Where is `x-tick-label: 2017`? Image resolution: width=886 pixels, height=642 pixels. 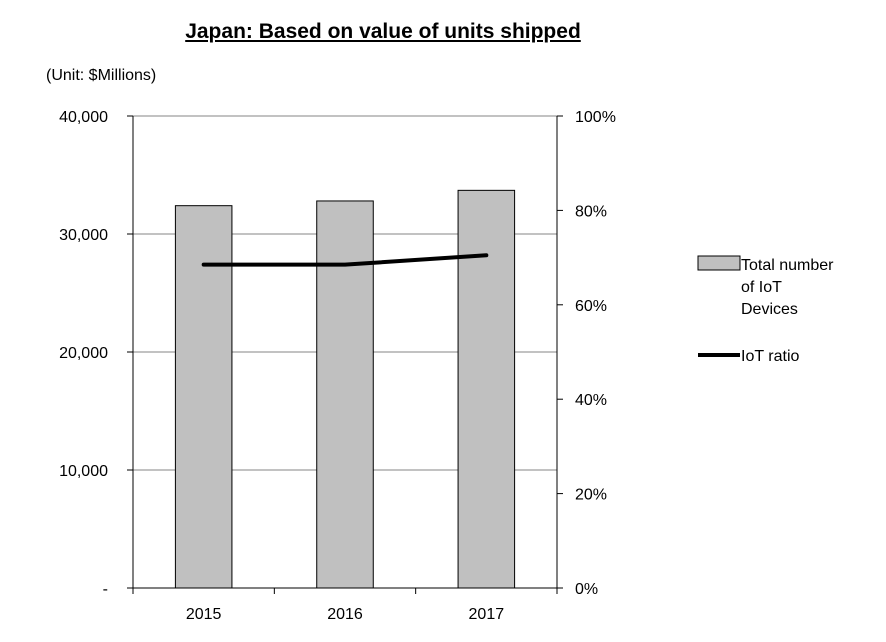 x-tick-label: 2017 is located at coordinates (487, 614).